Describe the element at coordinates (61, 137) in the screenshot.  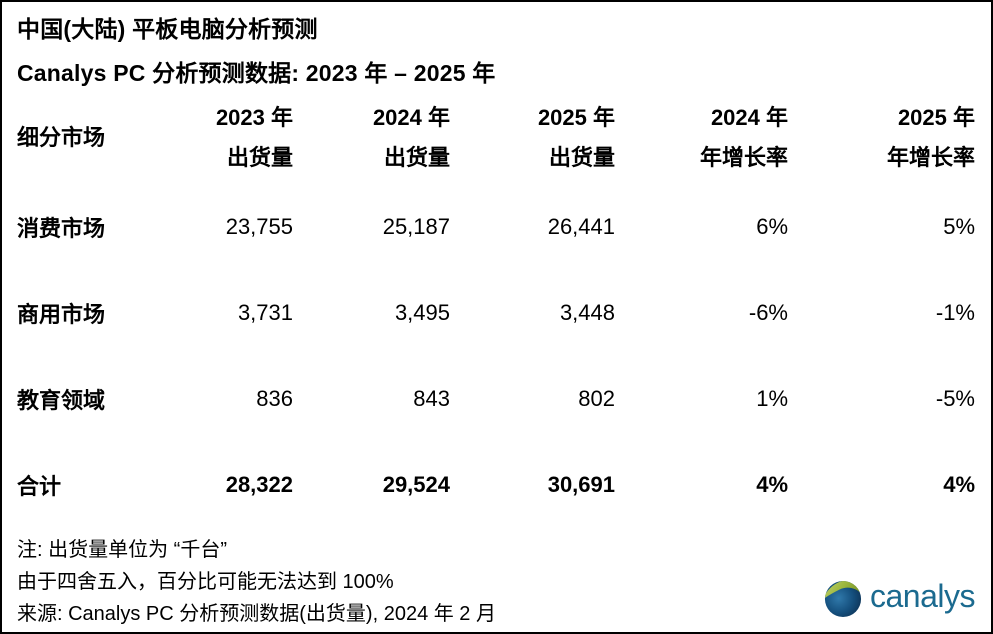
I see `column-header-segment-label: 细分市场` at that location.